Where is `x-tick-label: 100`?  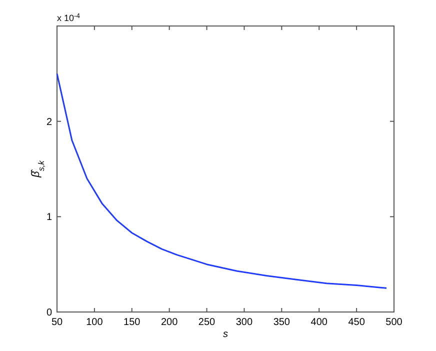 x-tick-label: 100 is located at coordinates (95, 322).